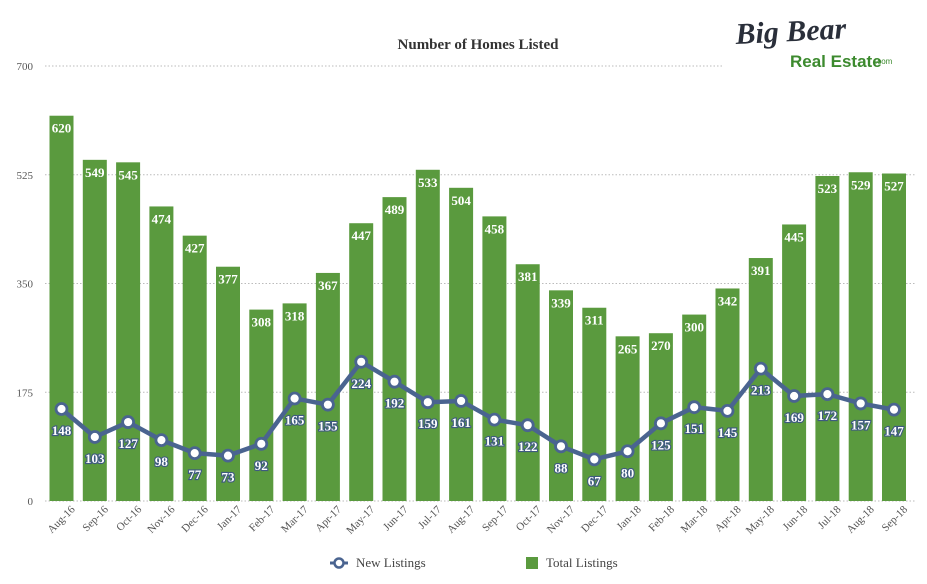 This screenshot has width=927, height=584. Describe the element at coordinates (474, 562) in the screenshot. I see `legend: New Listings Total Listings` at that location.